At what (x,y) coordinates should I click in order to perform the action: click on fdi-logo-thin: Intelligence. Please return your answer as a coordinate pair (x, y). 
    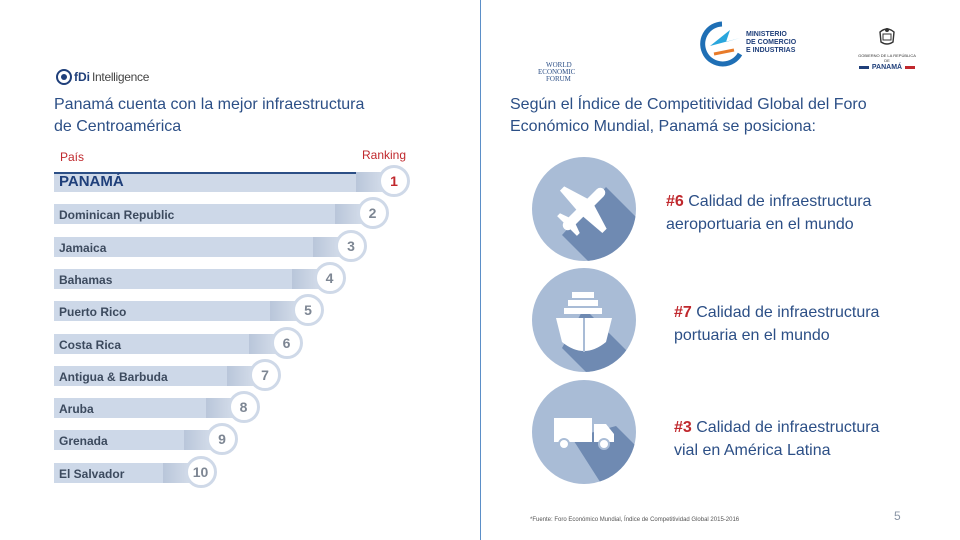
    Looking at the image, I should click on (121, 77).